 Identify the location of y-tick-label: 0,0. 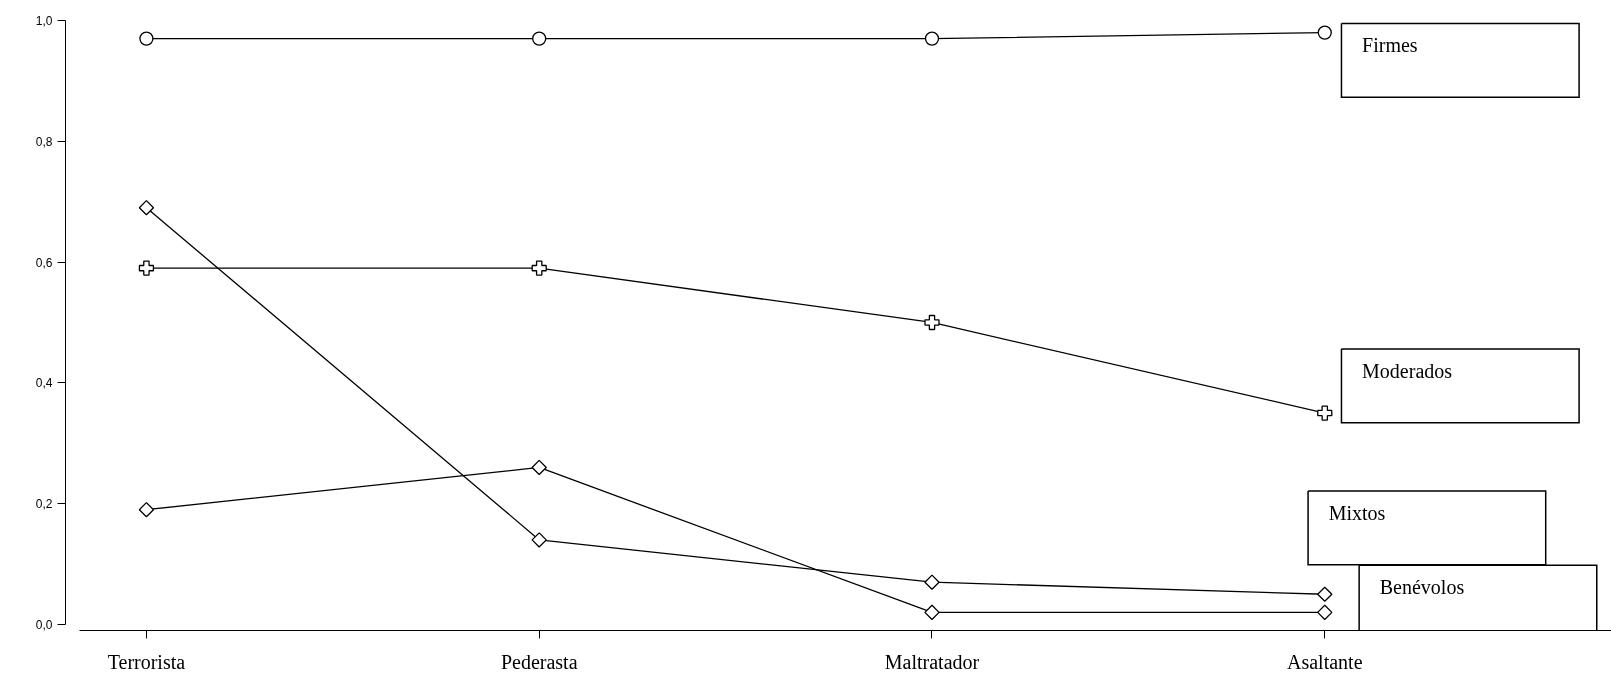
(44, 624).